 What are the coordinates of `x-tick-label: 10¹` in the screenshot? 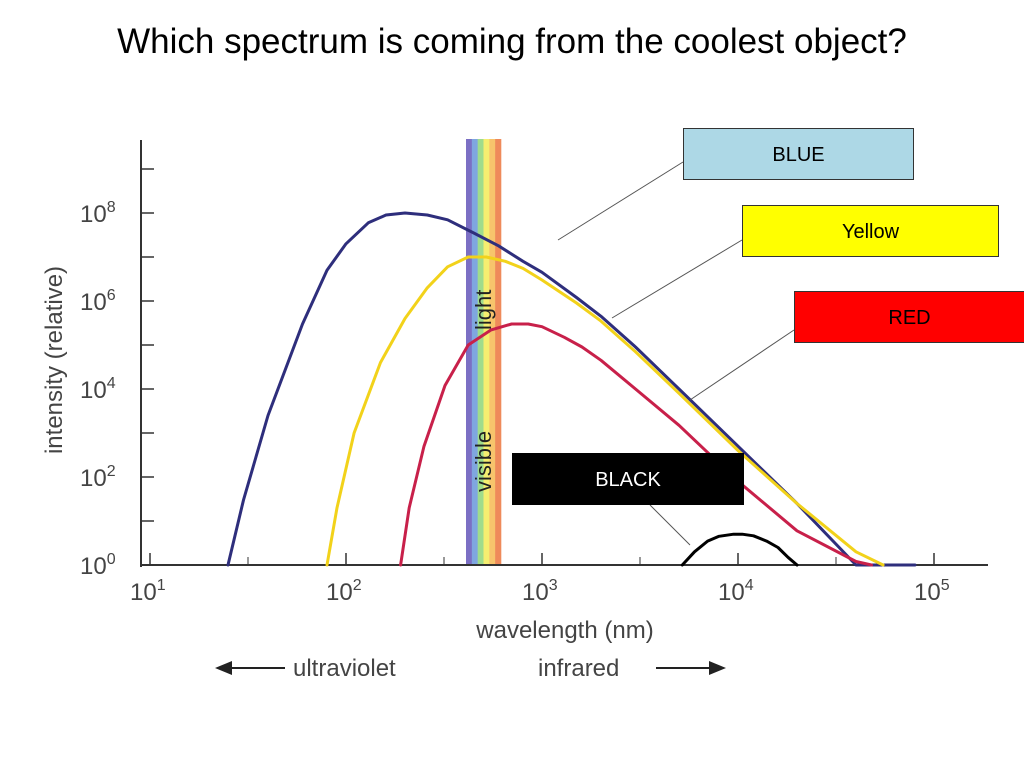 It's located at (148, 591).